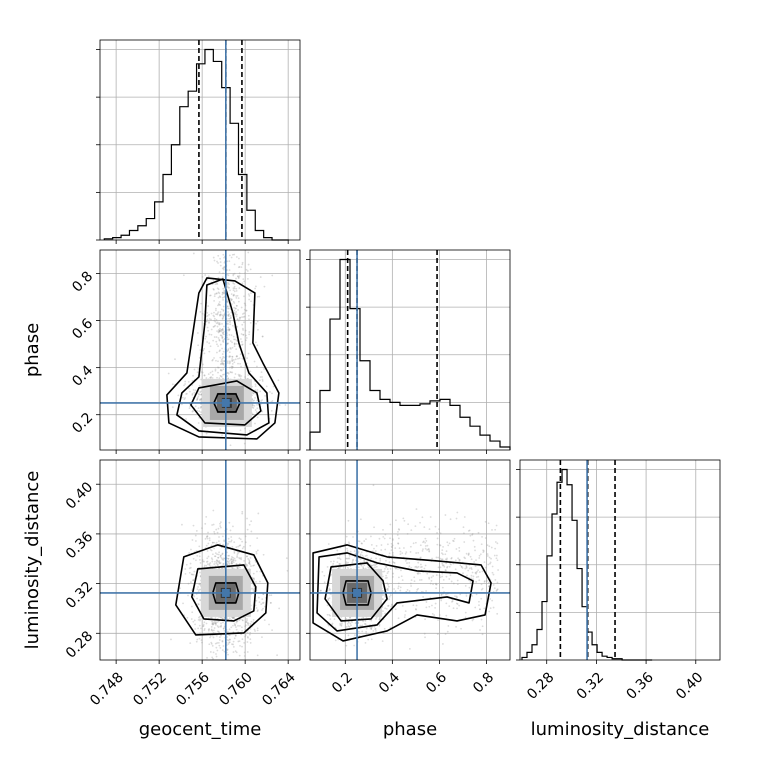  I want to click on y-tick-label-luminosity-distance: 0.40, so click(79, 495).